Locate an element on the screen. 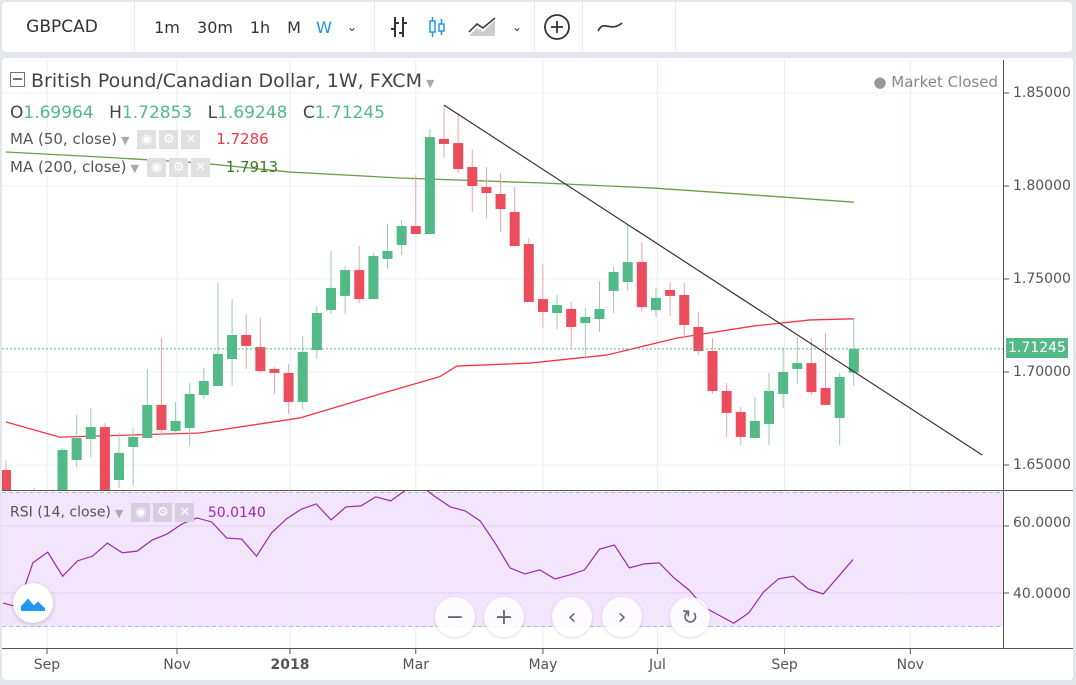 This screenshot has height=685, width=1076. price-tick: 1.65000 is located at coordinates (1042, 465).